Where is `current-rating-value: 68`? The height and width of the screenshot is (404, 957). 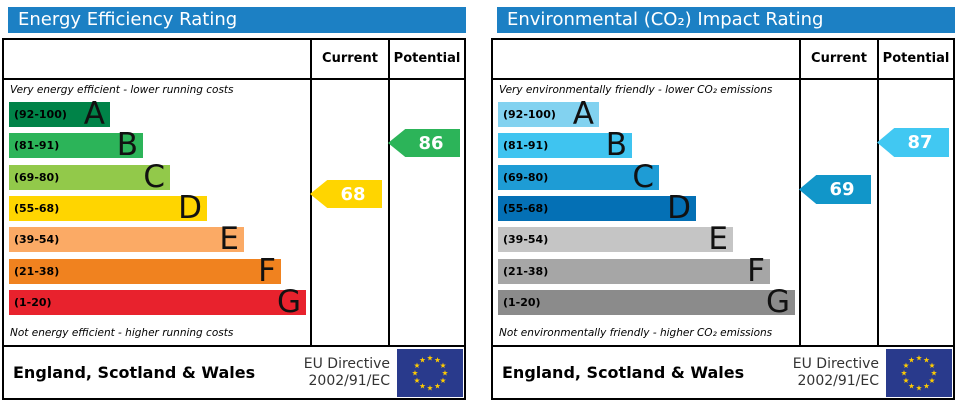 current-rating-value: 68 is located at coordinates (353, 194).